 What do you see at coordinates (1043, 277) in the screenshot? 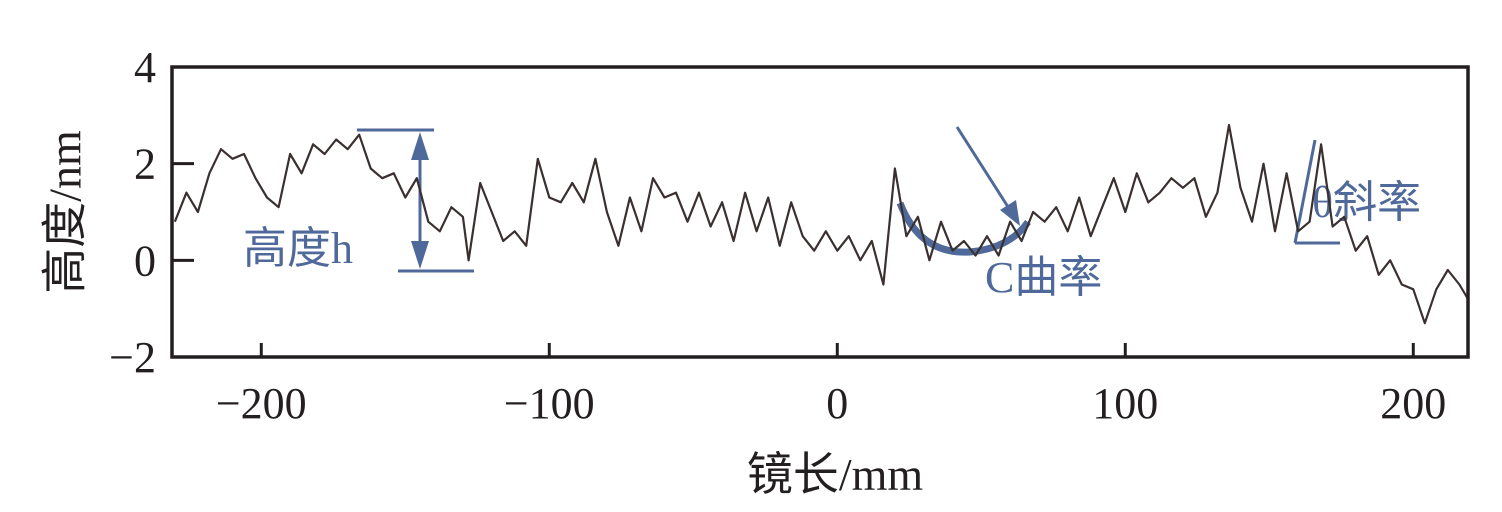
I see `curvature-annotation: C曲率` at bounding box center [1043, 277].